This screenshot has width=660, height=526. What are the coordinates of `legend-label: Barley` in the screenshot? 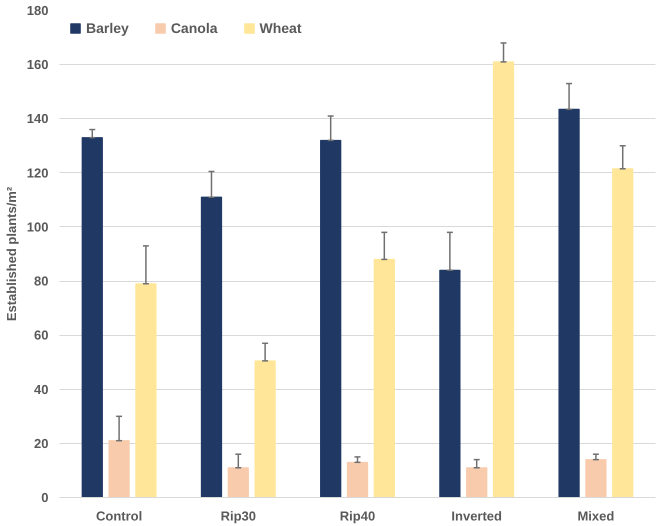 It's located at (107, 28).